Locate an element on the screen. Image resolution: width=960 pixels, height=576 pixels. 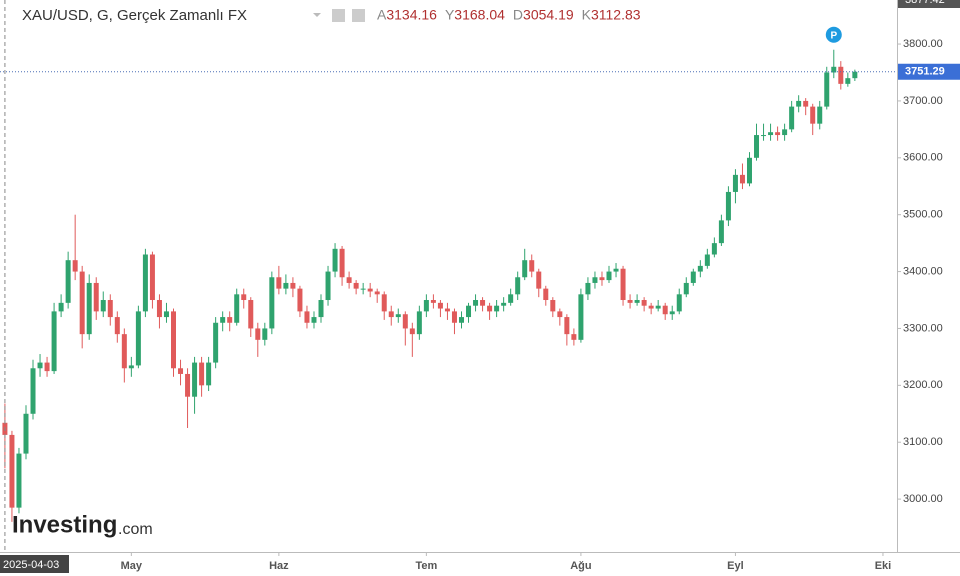
settings-icon is located at coordinates (338, 15).